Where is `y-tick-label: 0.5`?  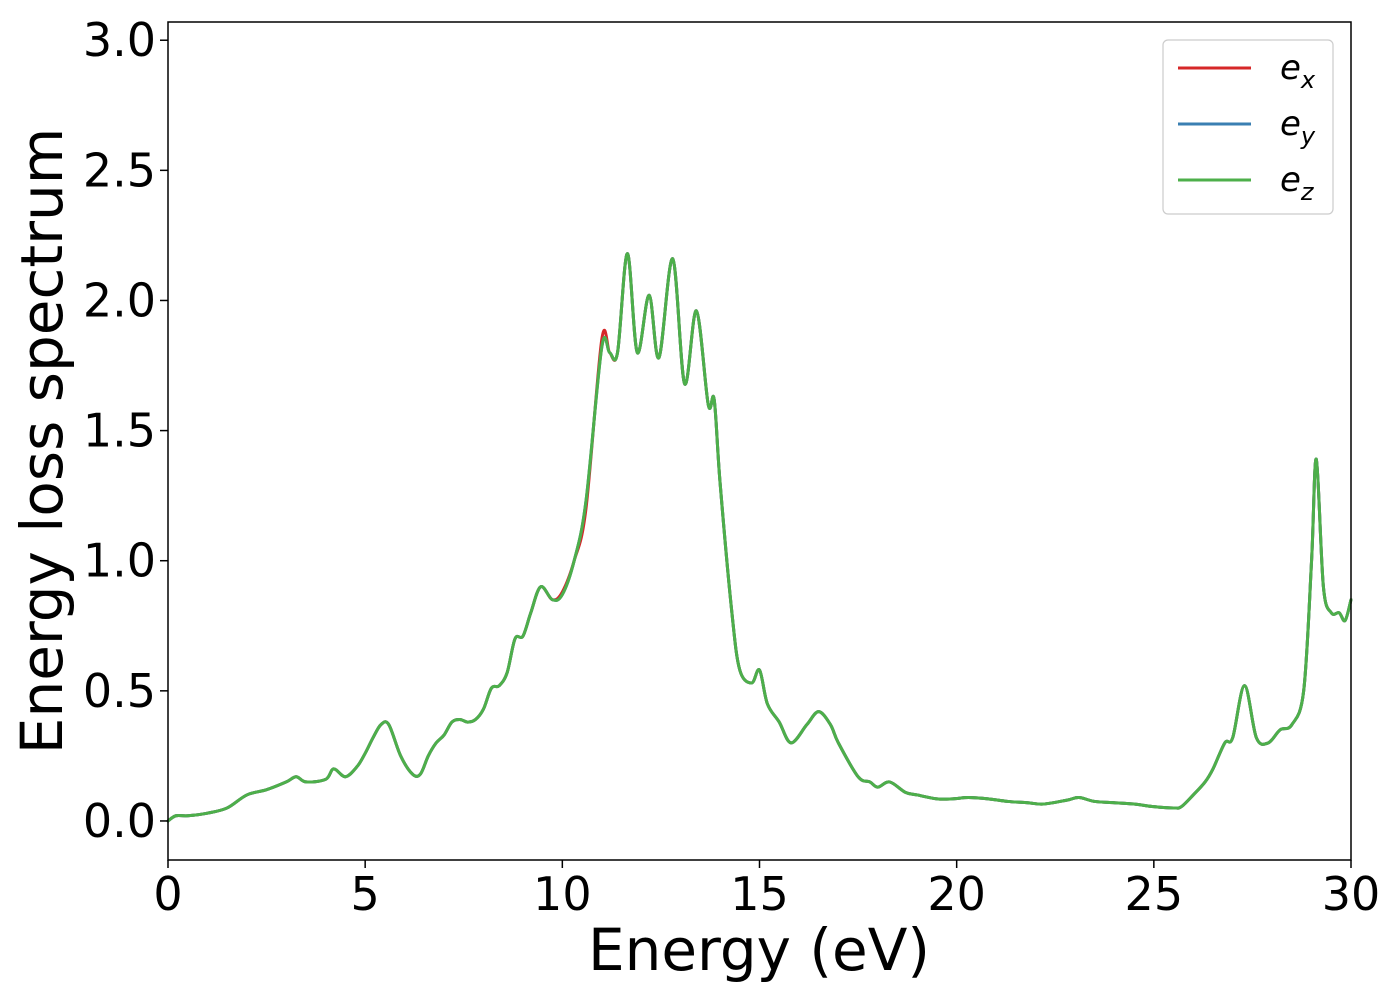
y-tick-label: 0.5 is located at coordinates (119, 691).